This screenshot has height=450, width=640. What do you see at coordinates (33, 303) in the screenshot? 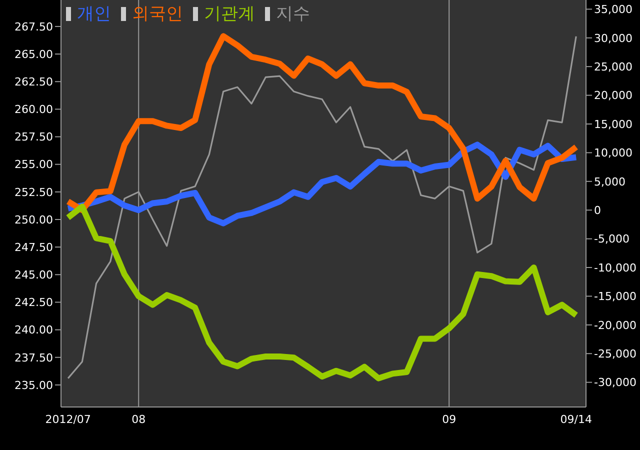
I see `y-tick-label: 242.50` at bounding box center [33, 303].